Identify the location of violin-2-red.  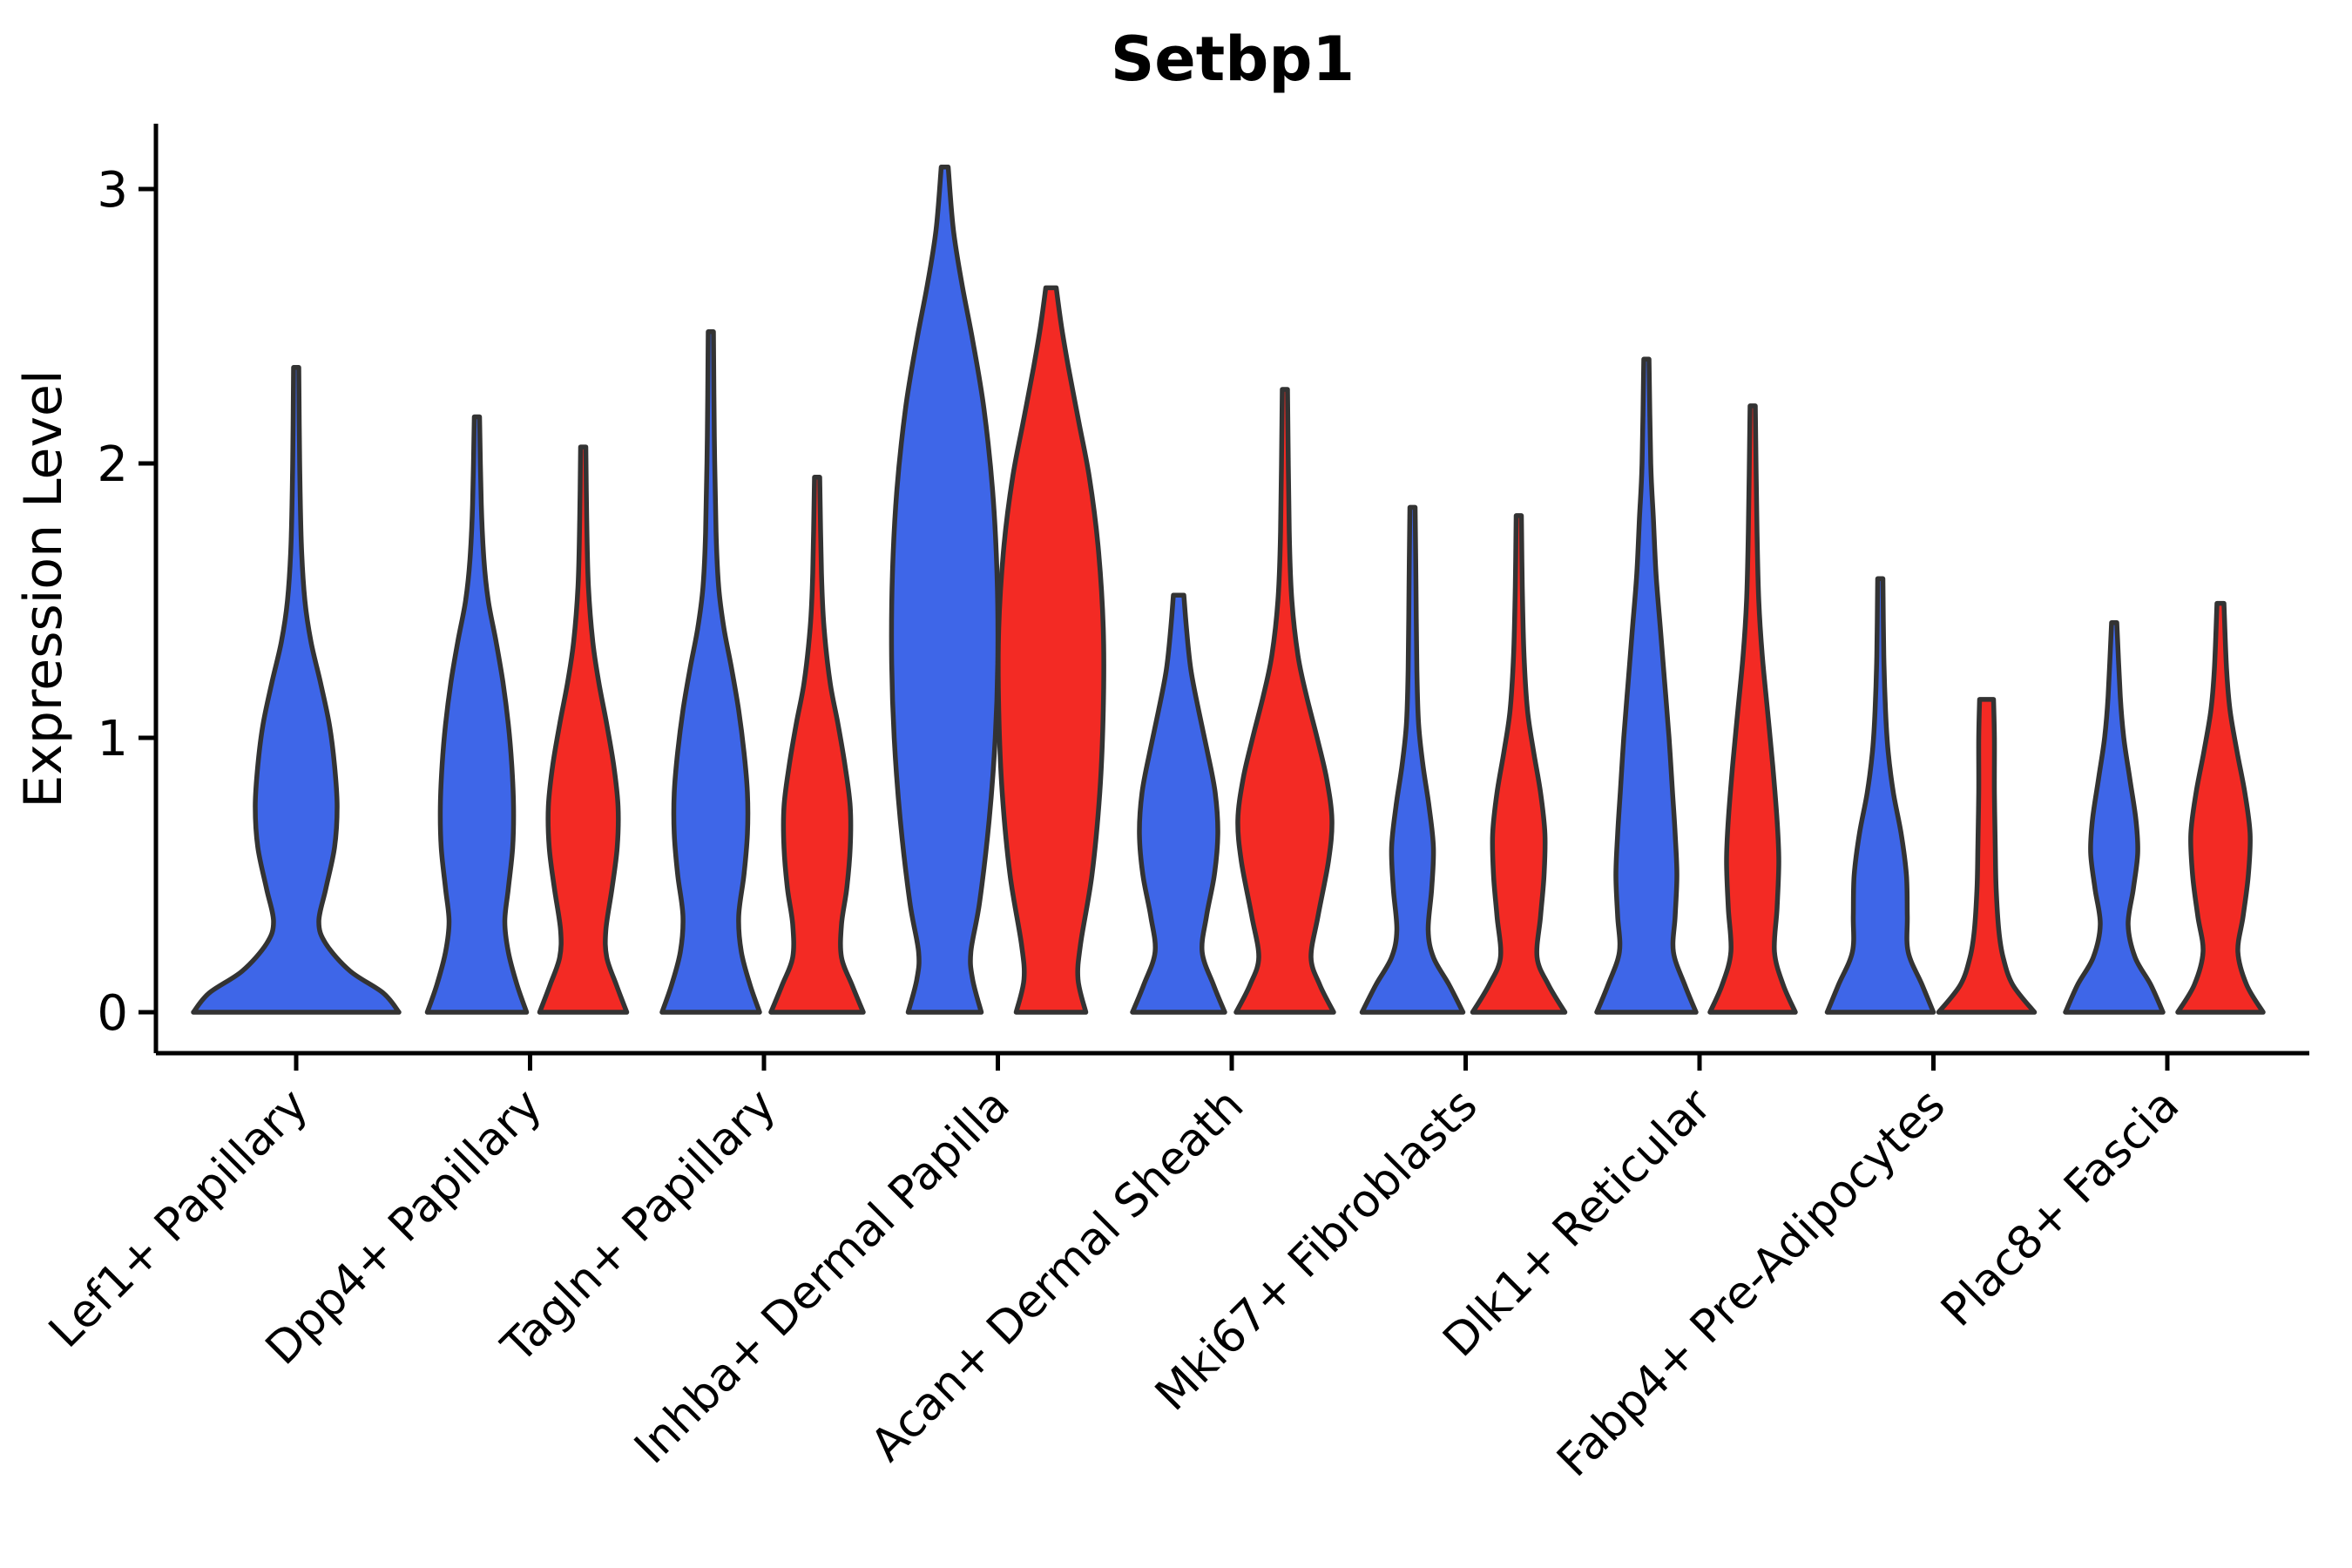
(817, 745).